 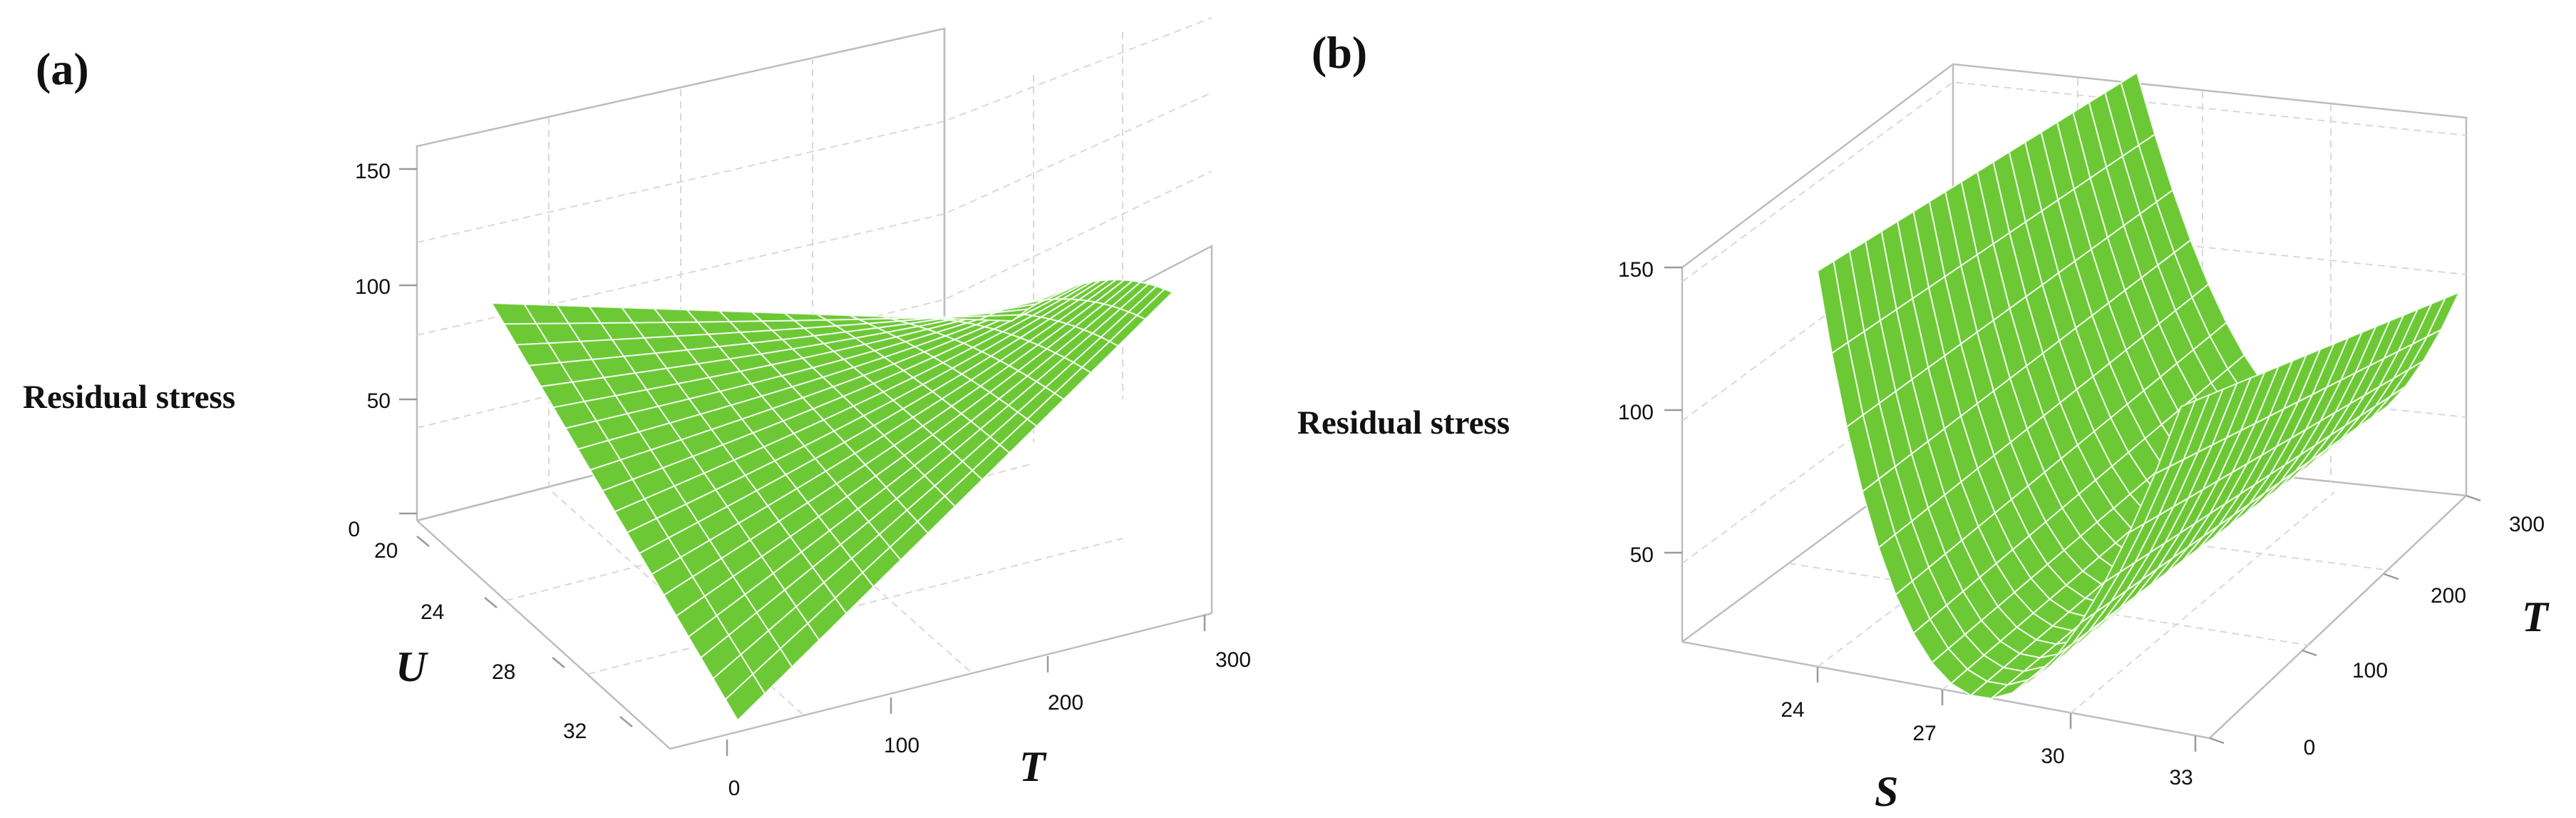 I want to click on s-axis-title: S, so click(x=1886, y=791).